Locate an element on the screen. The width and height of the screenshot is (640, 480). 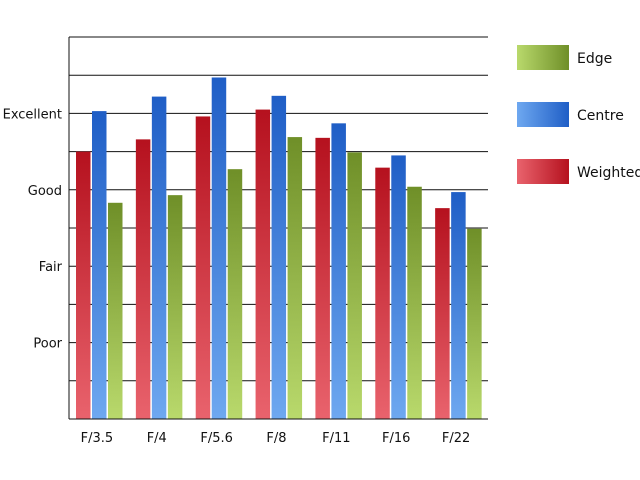
y-tick-label: Excellent is located at coordinates (32, 114).